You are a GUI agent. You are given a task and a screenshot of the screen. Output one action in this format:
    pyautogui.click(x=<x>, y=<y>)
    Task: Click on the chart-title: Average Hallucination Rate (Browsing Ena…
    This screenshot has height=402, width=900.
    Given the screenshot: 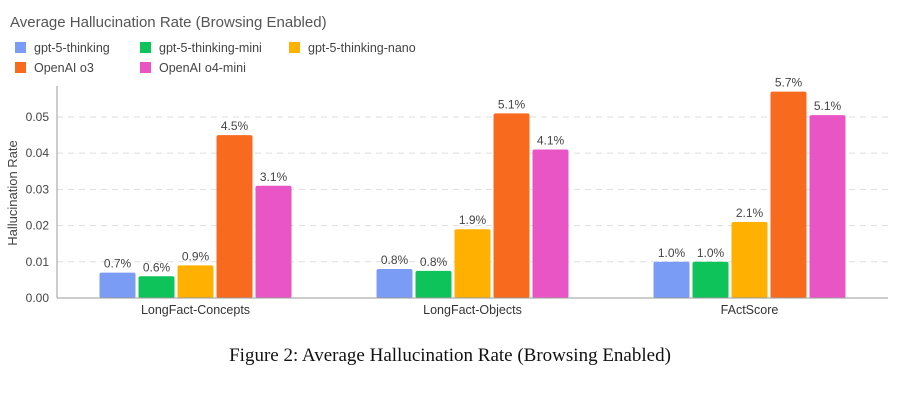 What is the action you would take?
    pyautogui.click(x=168, y=22)
    